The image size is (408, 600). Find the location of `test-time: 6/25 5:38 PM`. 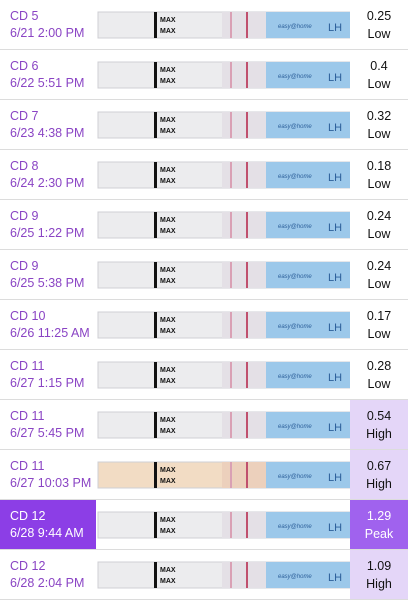

test-time: 6/25 5:38 PM is located at coordinates (47, 282).